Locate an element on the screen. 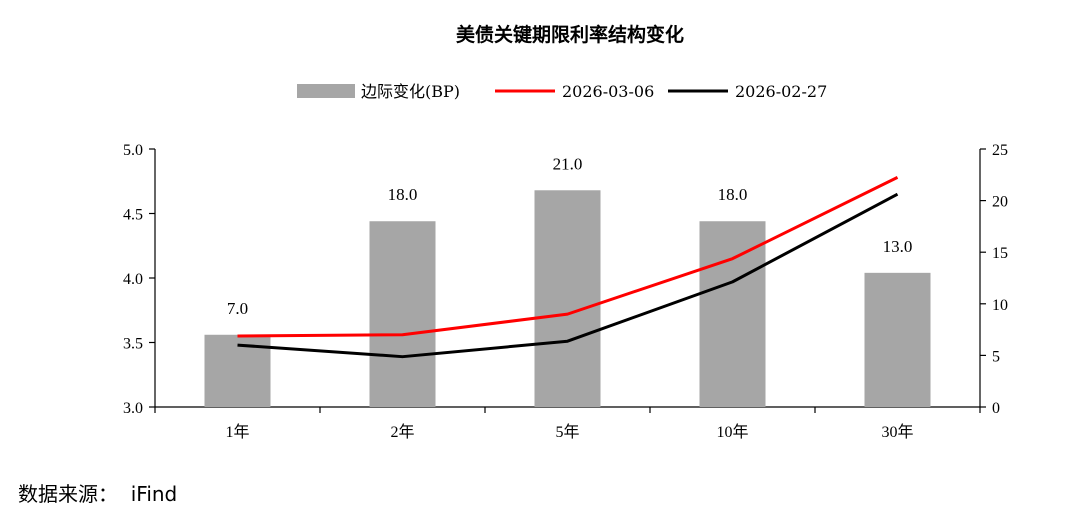 This screenshot has width=1080, height=511. bar-data-label: 7.0 is located at coordinates (237, 308).